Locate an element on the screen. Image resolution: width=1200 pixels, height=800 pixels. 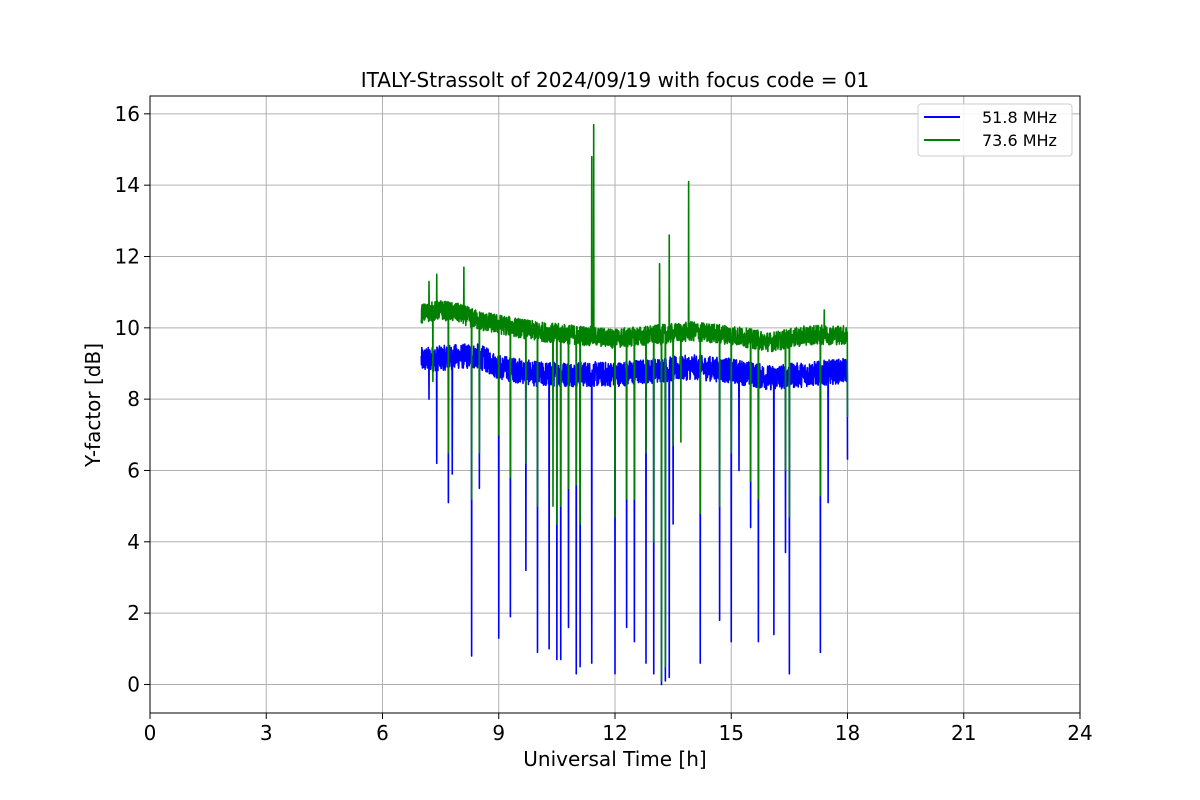
legend: 51.8 MHz 73.6 MHz is located at coordinates (995, 130).